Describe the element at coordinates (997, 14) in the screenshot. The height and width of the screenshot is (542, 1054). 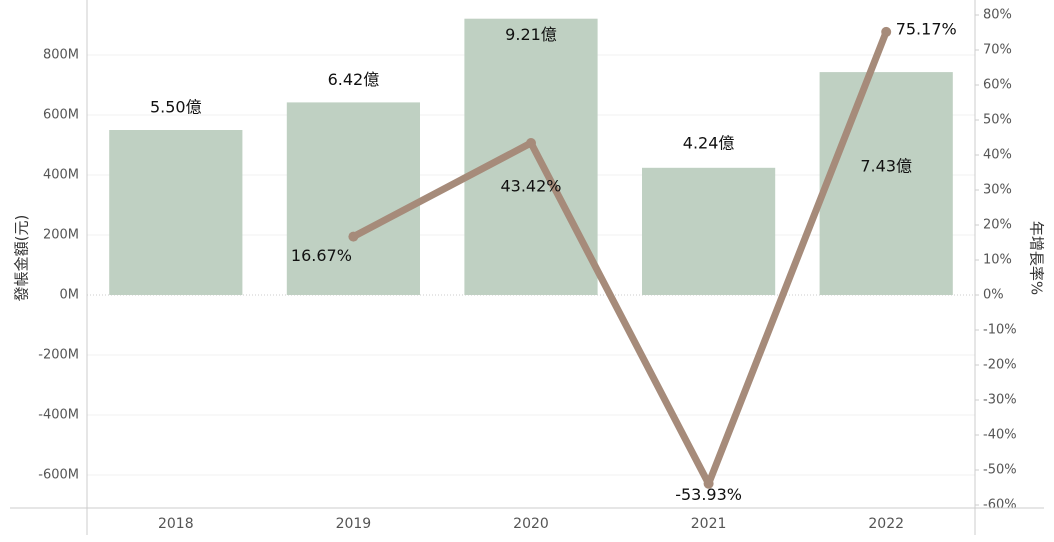
I see `y2-tick-label: 80%` at that location.